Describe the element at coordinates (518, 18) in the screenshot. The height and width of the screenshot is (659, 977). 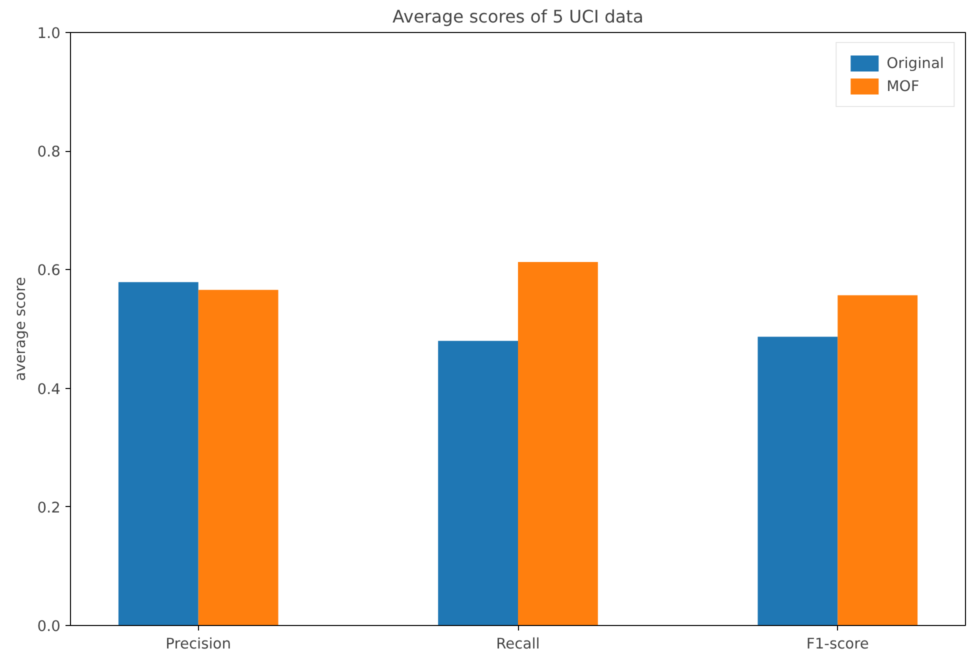
I see `chart-title: Average scores of 5 UCI data` at that location.